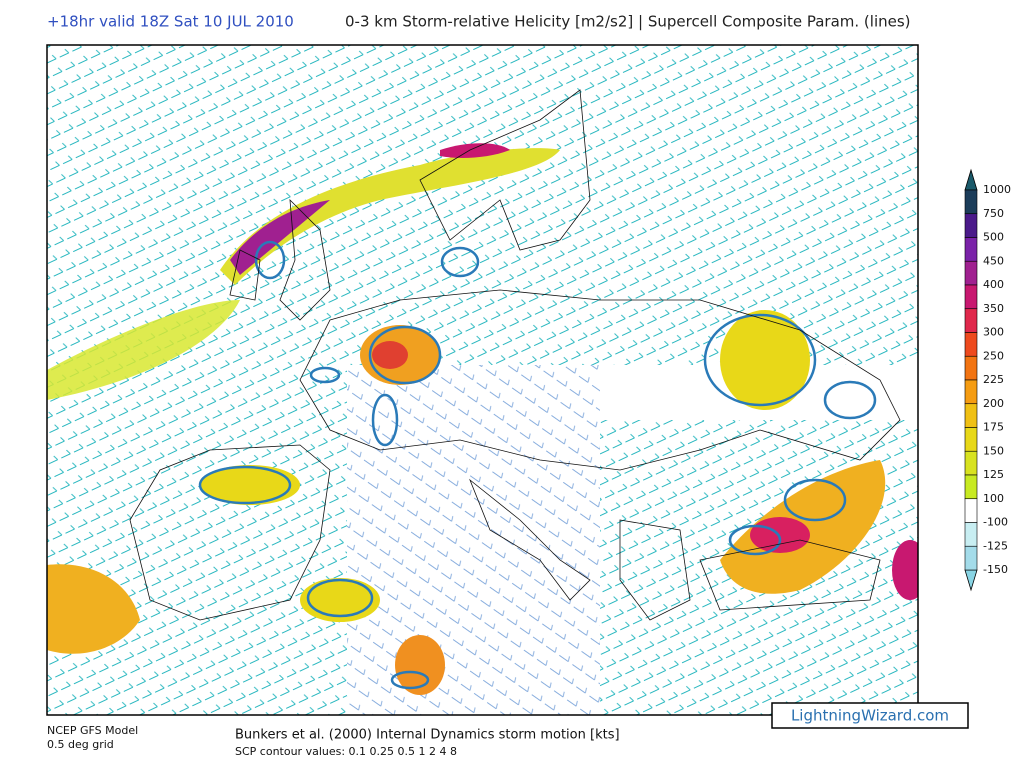 The image size is (1024, 760). Describe the element at coordinates (993, 332) in the screenshot. I see `colorbar-label: 300` at that location.